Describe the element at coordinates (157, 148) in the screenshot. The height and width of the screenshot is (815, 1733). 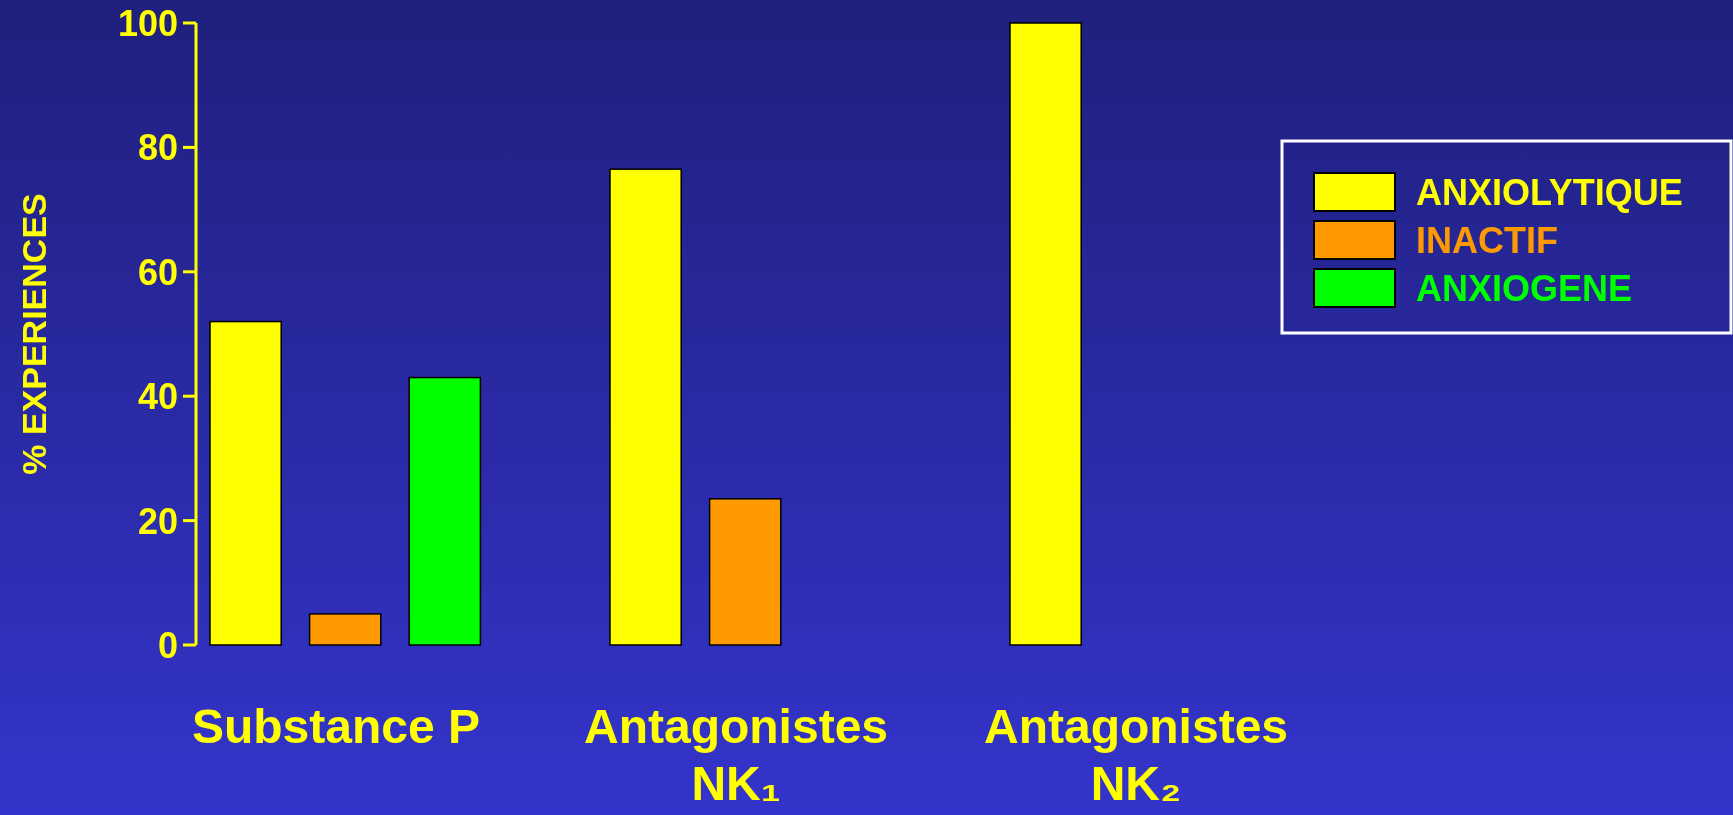
I see `y-tick-label: 80` at that location.